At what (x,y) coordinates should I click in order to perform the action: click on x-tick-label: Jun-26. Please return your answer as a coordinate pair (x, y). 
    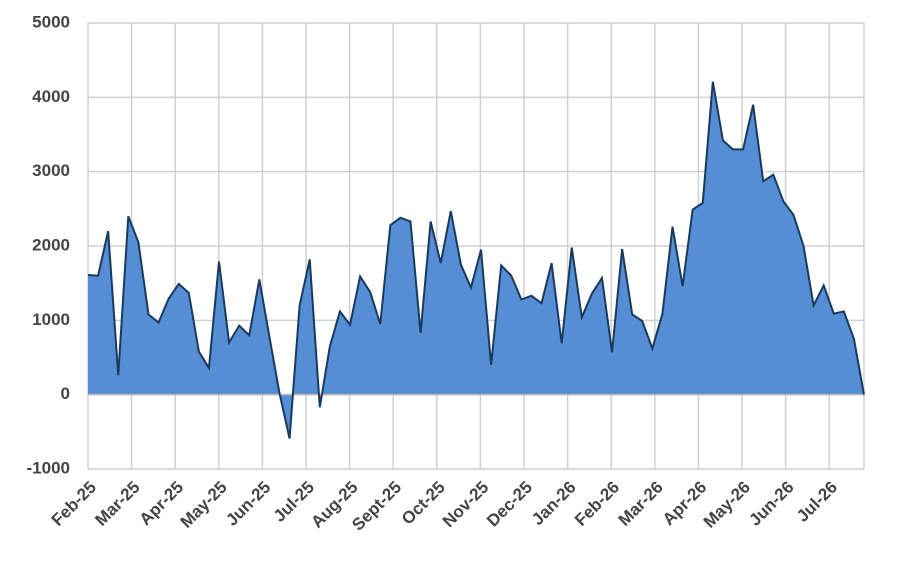
    Looking at the image, I should click on (771, 504).